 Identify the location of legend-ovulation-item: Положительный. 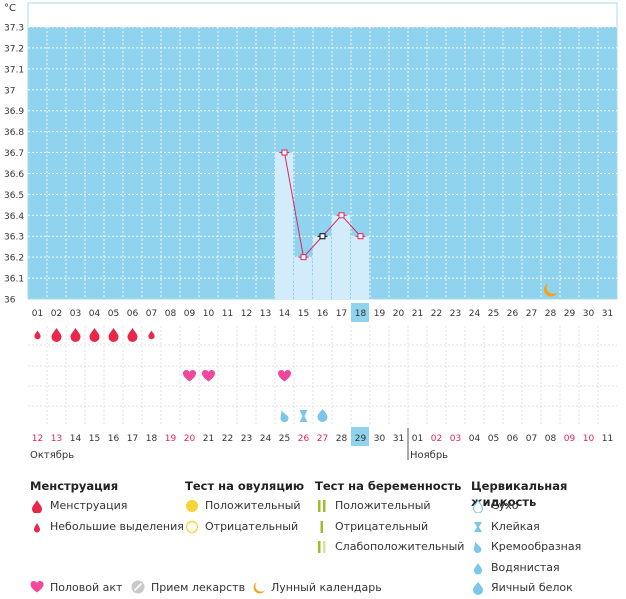
(250, 506).